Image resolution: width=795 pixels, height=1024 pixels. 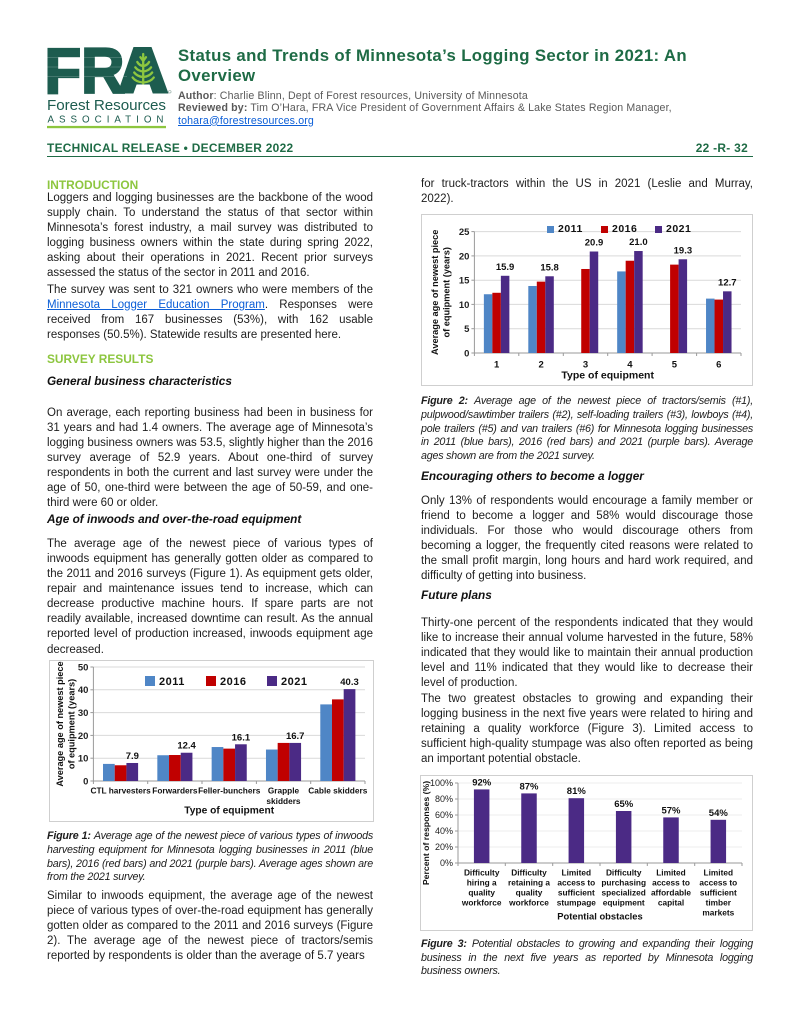 I want to click on svg-text: 15.8, so click(x=549, y=267).